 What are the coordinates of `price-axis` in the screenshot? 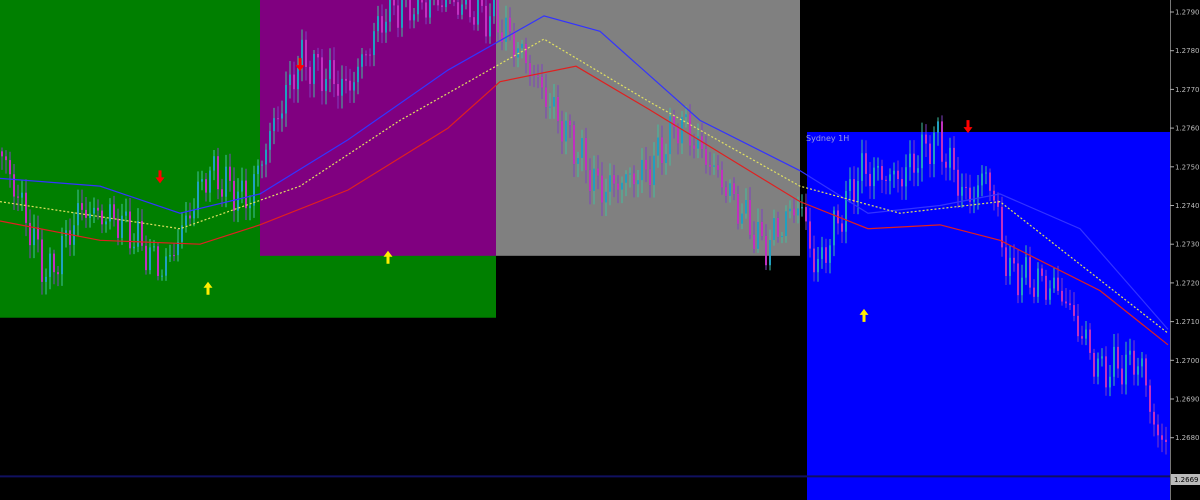 It's located at (1185, 250).